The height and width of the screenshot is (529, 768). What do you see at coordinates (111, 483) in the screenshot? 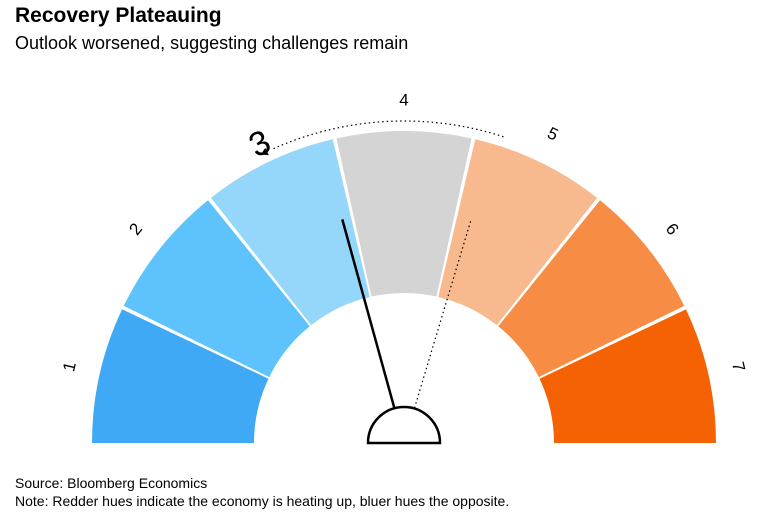
I see `source-note: Source: Bloomberg Economics` at bounding box center [111, 483].